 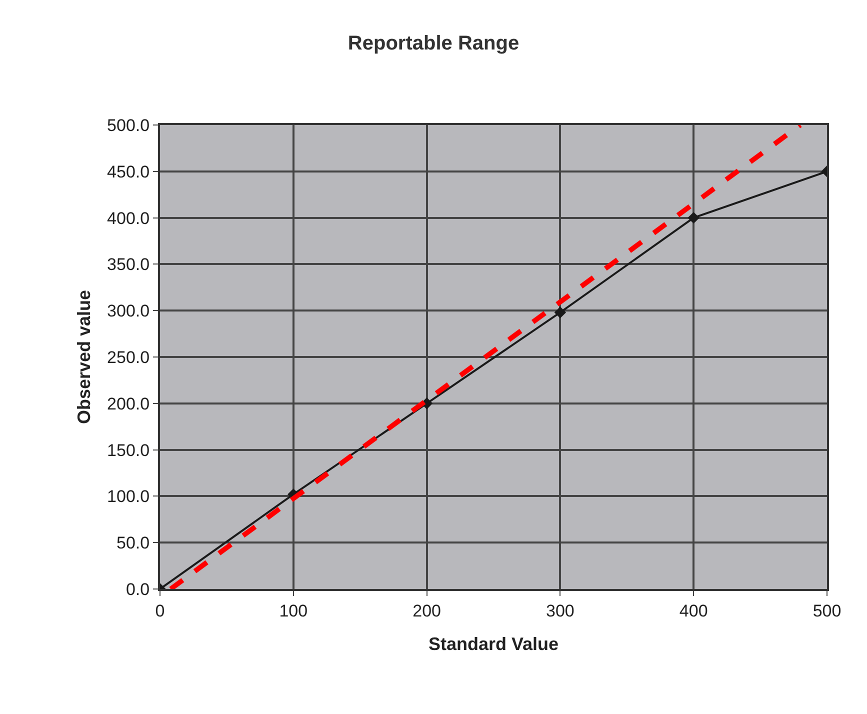 What do you see at coordinates (560, 610) in the screenshot?
I see `x-tick-label: 300` at bounding box center [560, 610].